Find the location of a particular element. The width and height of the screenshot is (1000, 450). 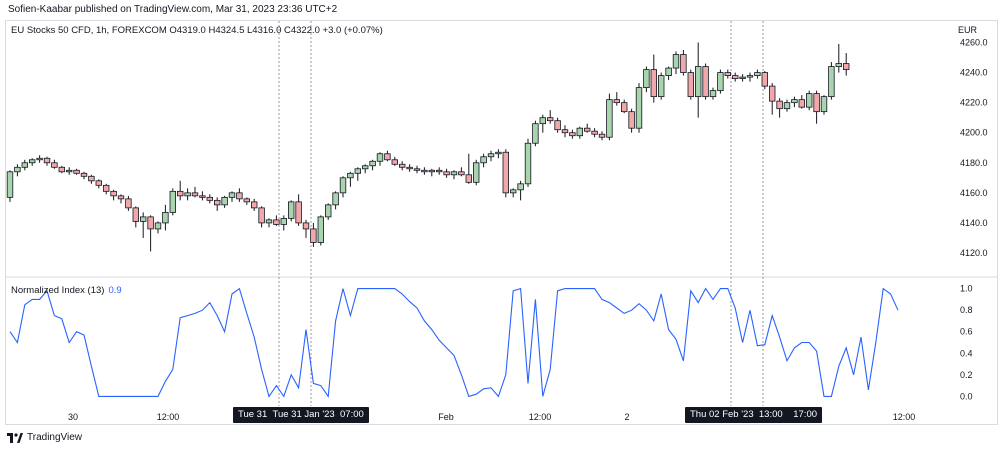

tradingview-footer: TradingView is located at coordinates (44, 437).